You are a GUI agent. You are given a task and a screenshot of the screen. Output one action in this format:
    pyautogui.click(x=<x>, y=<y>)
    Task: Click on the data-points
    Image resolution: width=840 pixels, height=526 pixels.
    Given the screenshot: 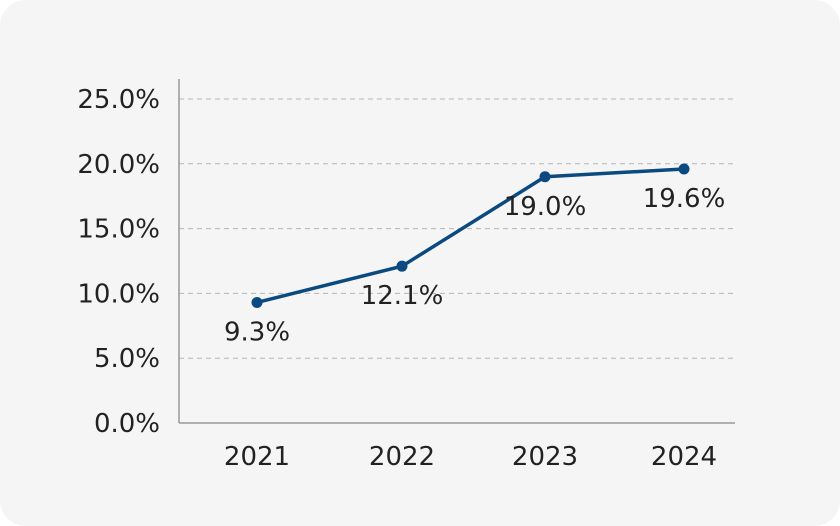 What is the action you would take?
    pyautogui.click(x=470, y=235)
    